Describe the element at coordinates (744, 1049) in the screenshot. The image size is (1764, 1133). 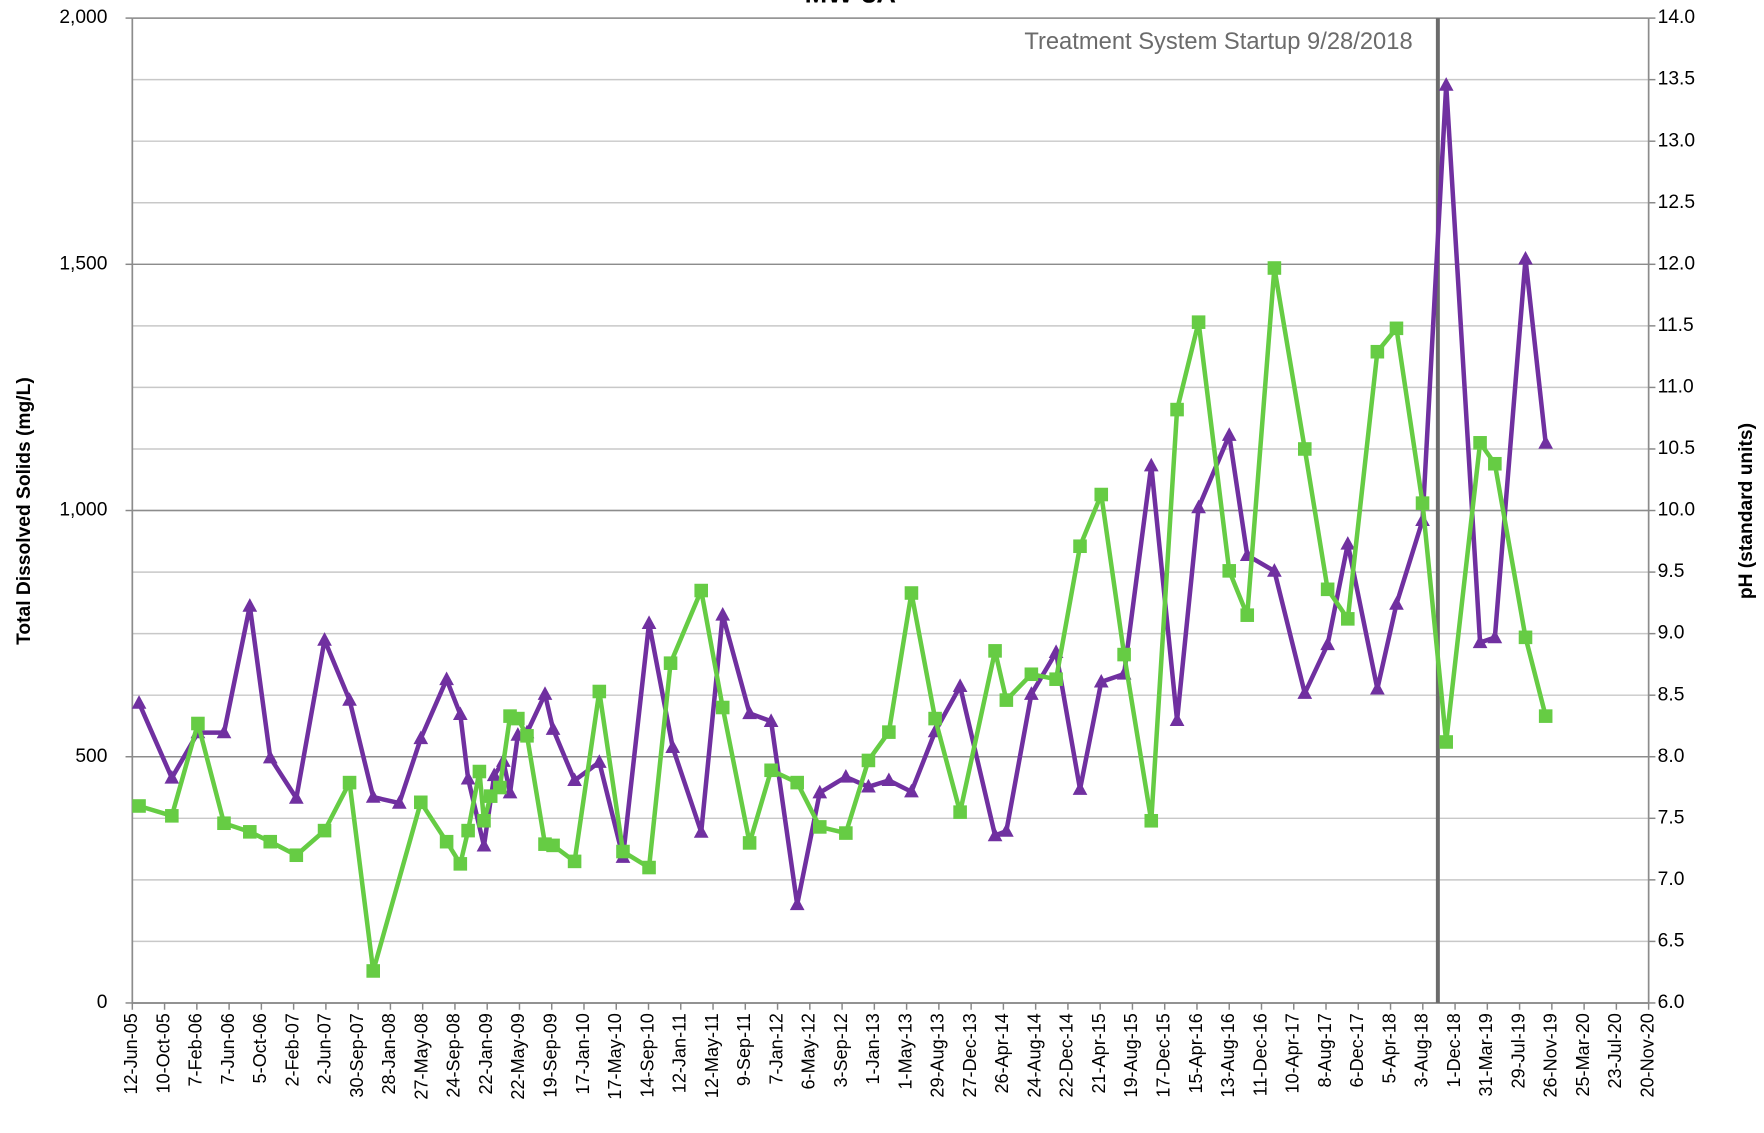
I see `x-tick-label: 9-Sep-11` at that location.